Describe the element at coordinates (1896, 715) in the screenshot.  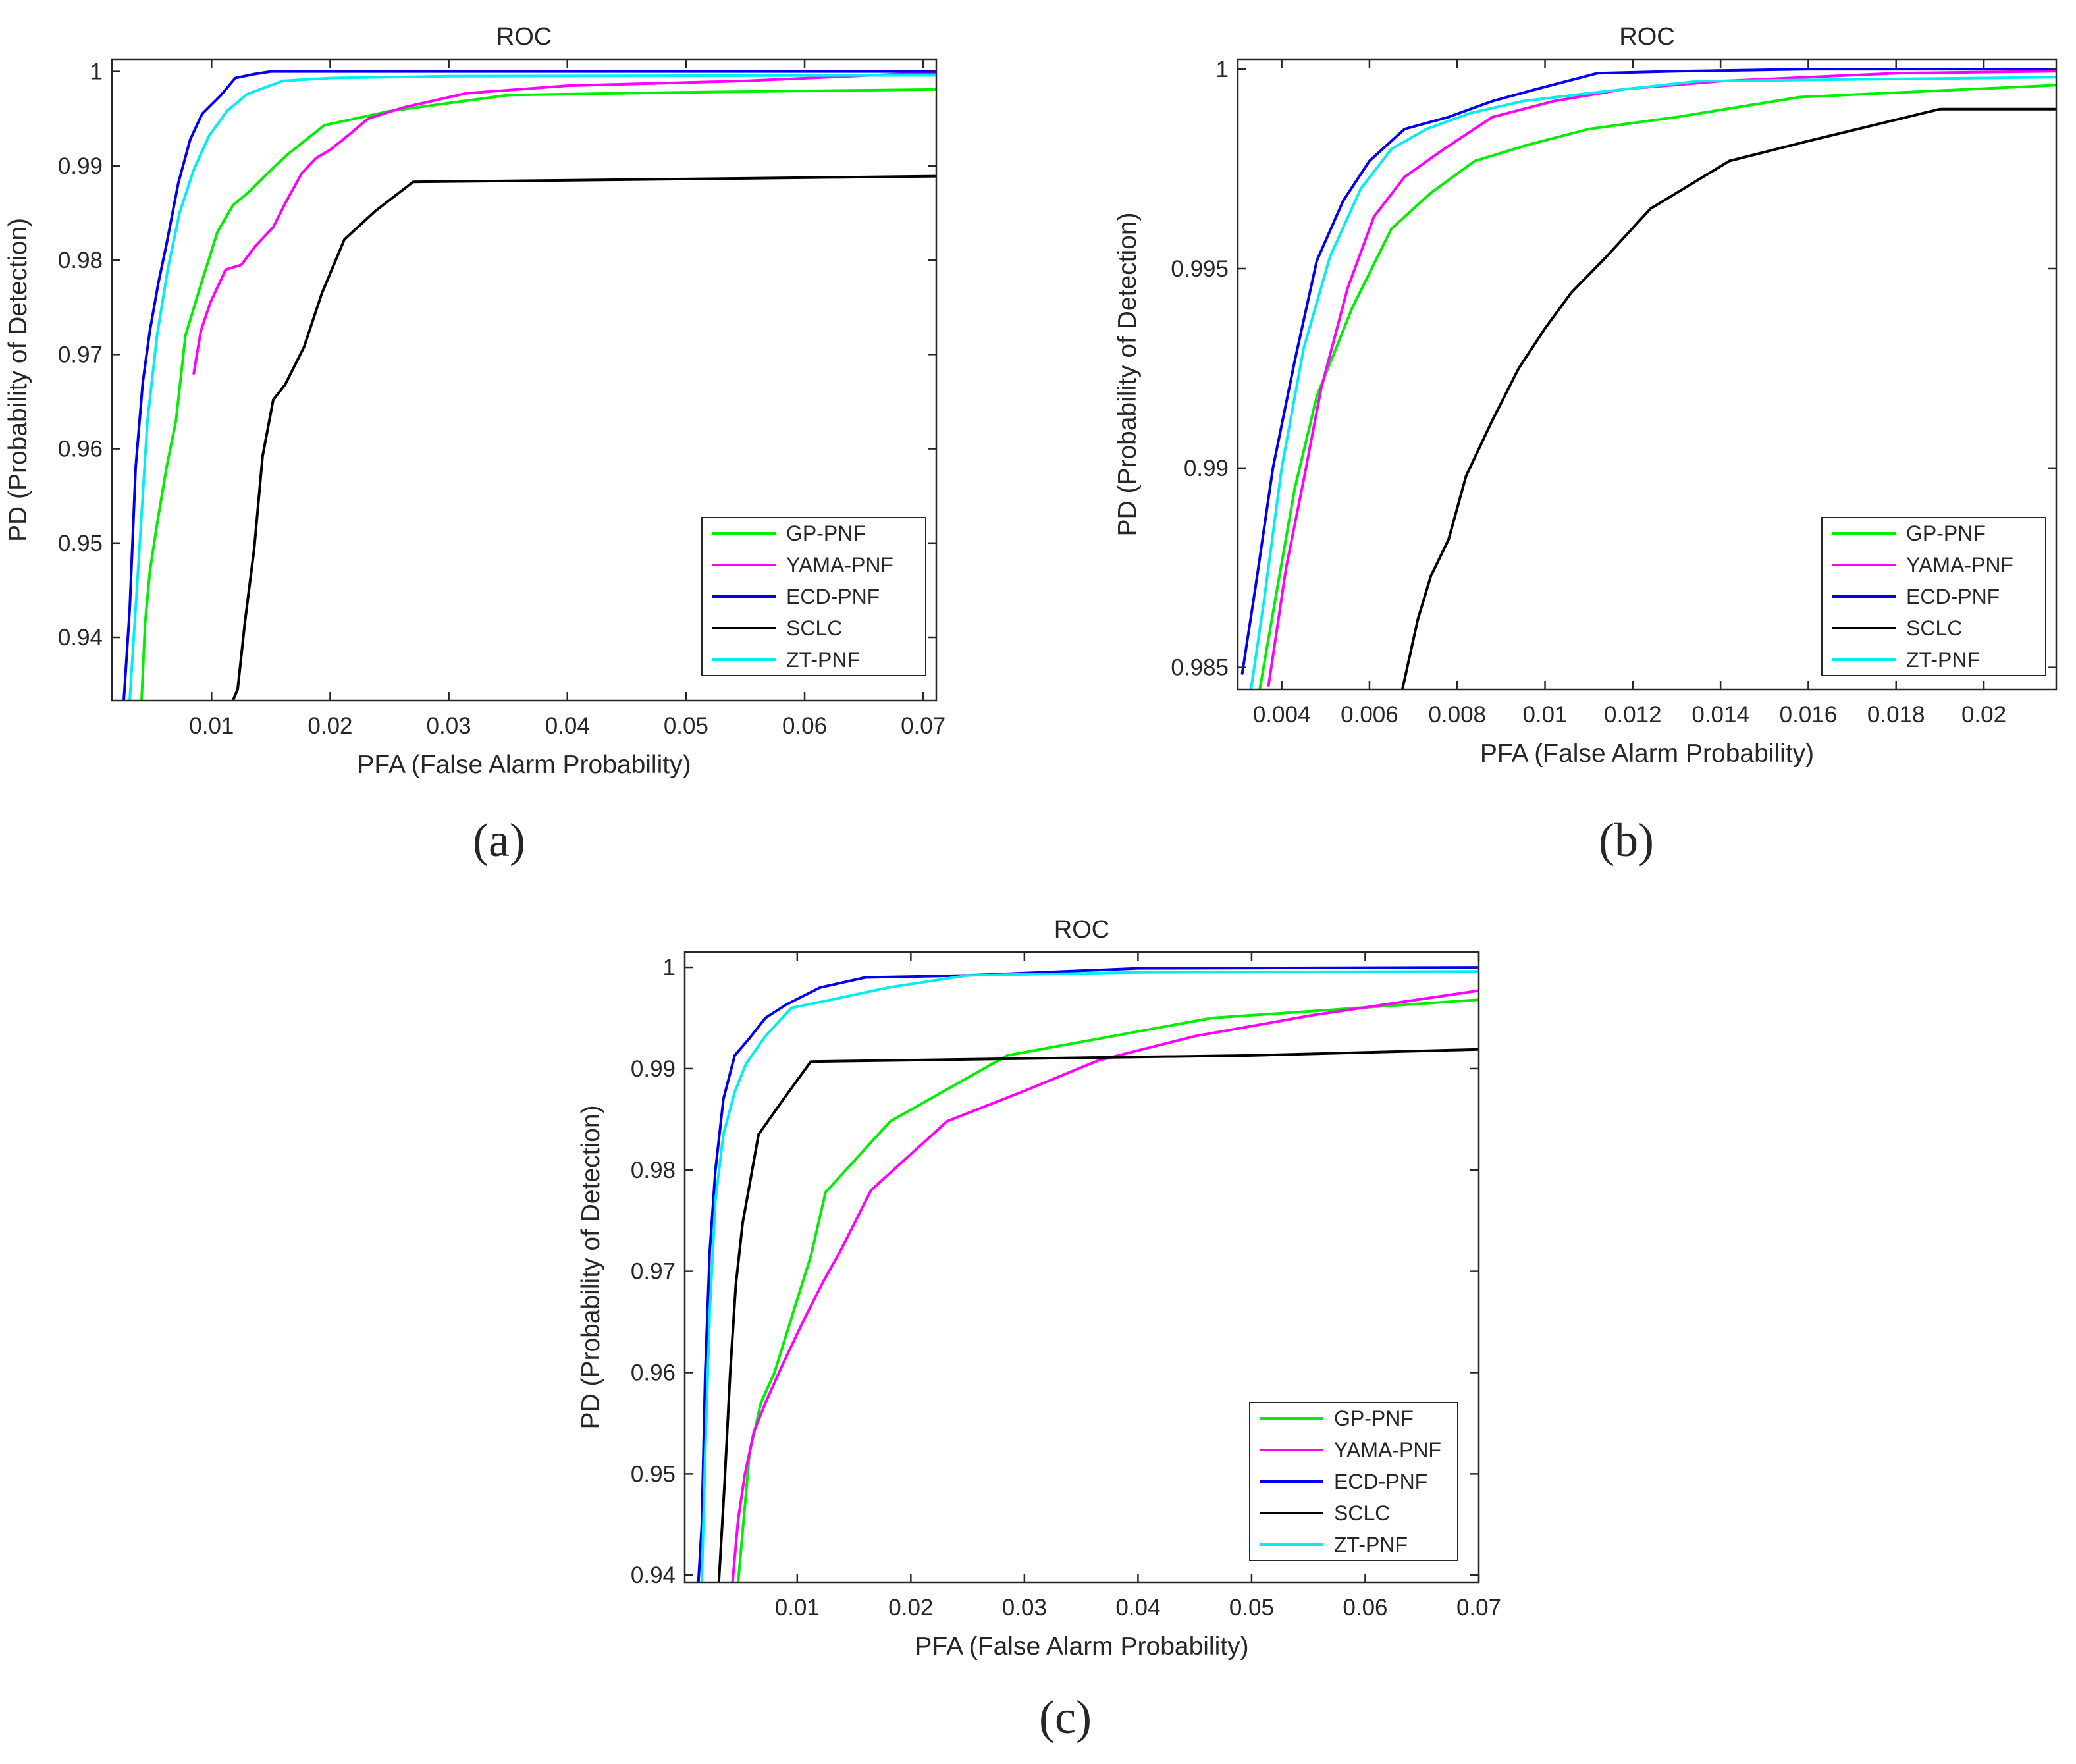
I see `panel-b-xtick-label: 0.018` at that location.